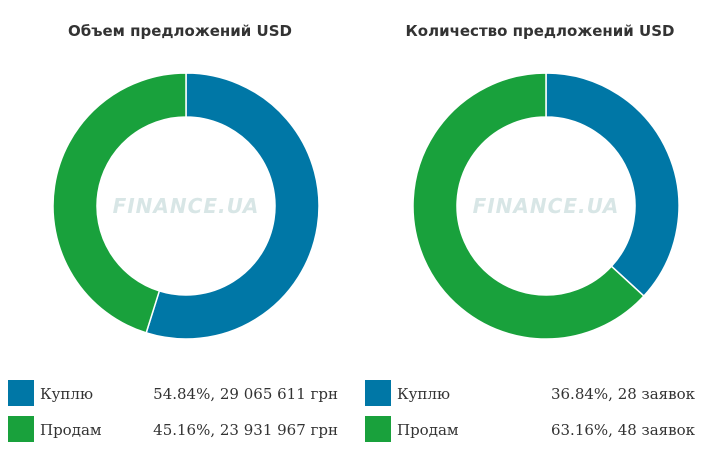 The height and width of the screenshot is (456, 720). What do you see at coordinates (622, 394) in the screenshot?
I see `legend-value: 36.84%, 28 заявок` at bounding box center [622, 394].